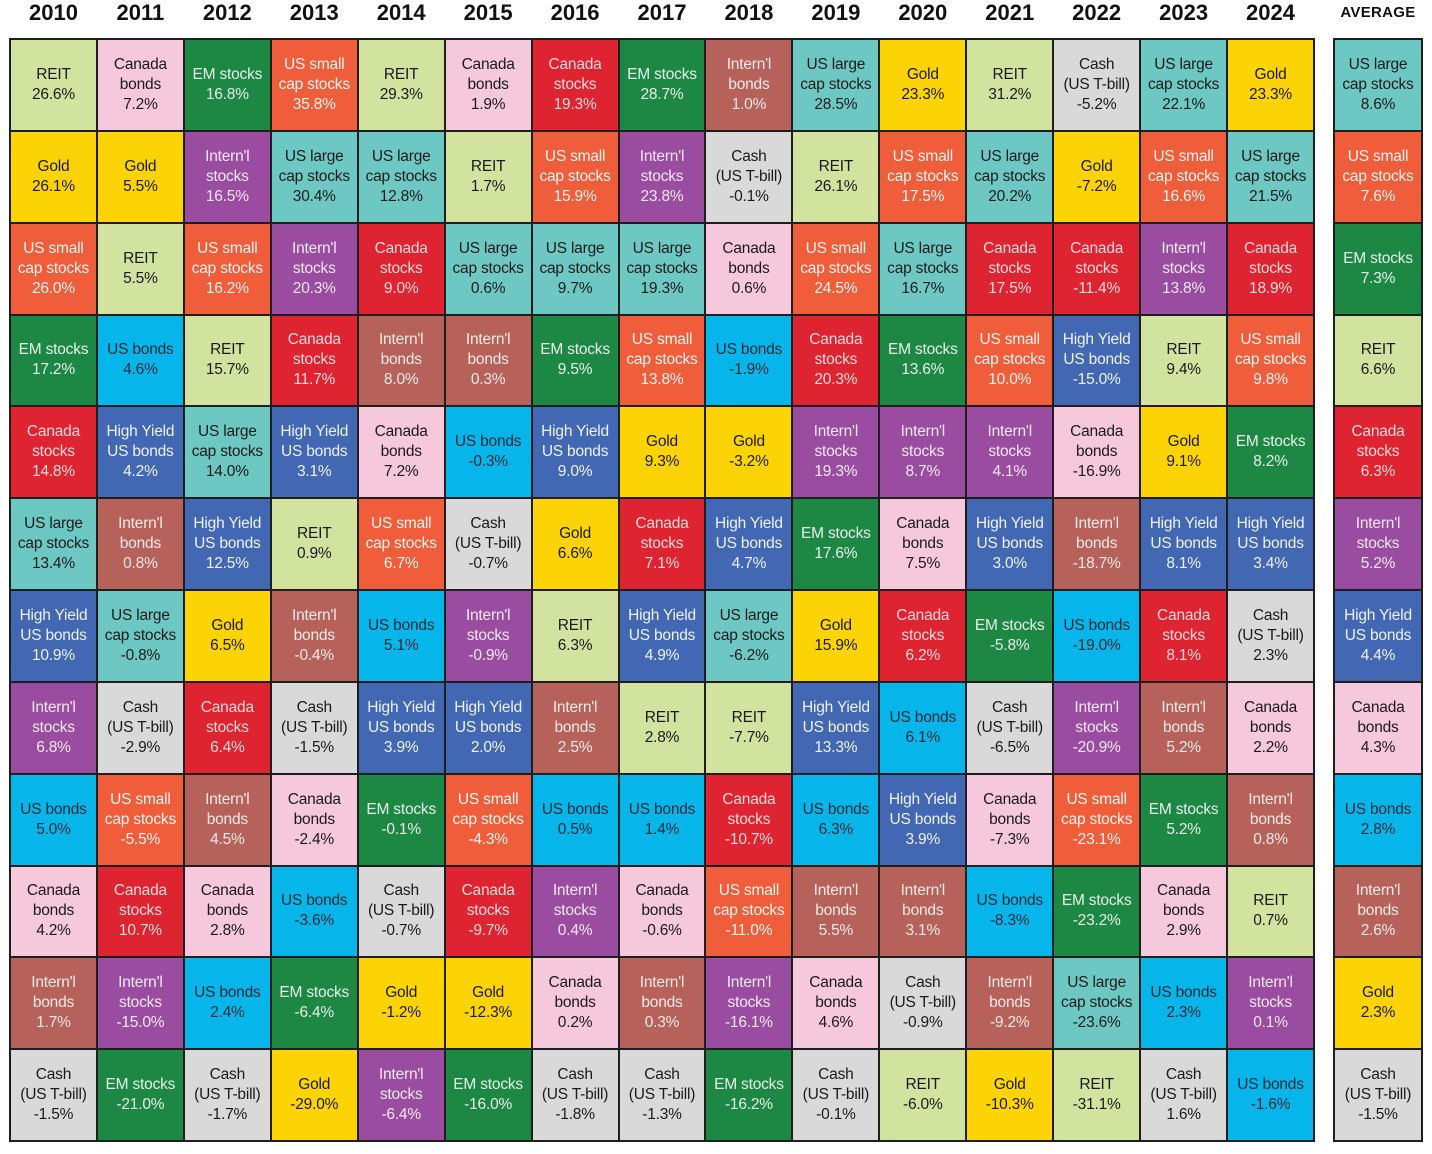 The image size is (1432, 1154). Describe the element at coordinates (1270, 564) in the screenshot. I see `return-value: 3.4%` at that location.